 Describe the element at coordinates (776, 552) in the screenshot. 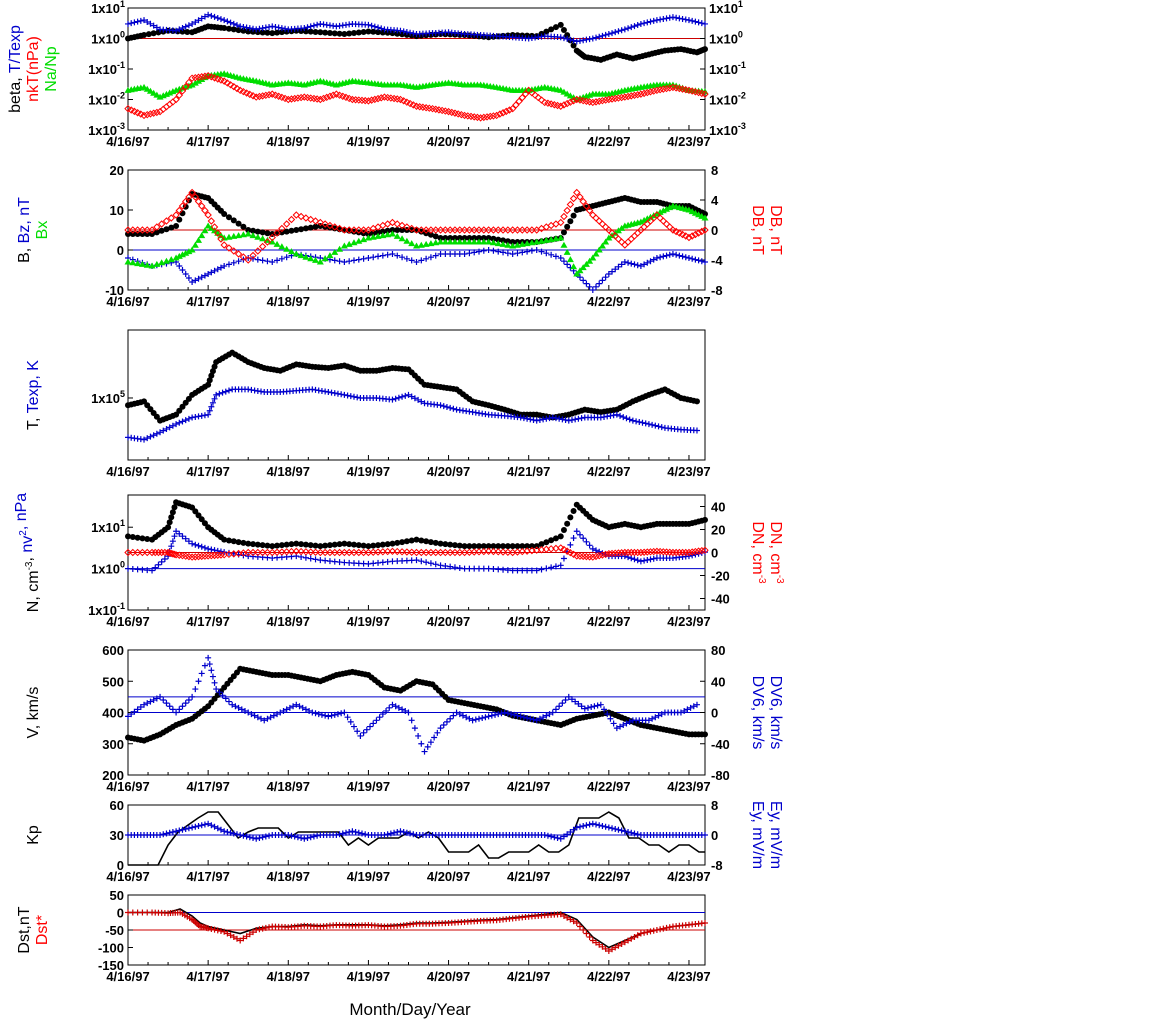

I see `n-right-axis-label-1: DN, cm-3` at that location.